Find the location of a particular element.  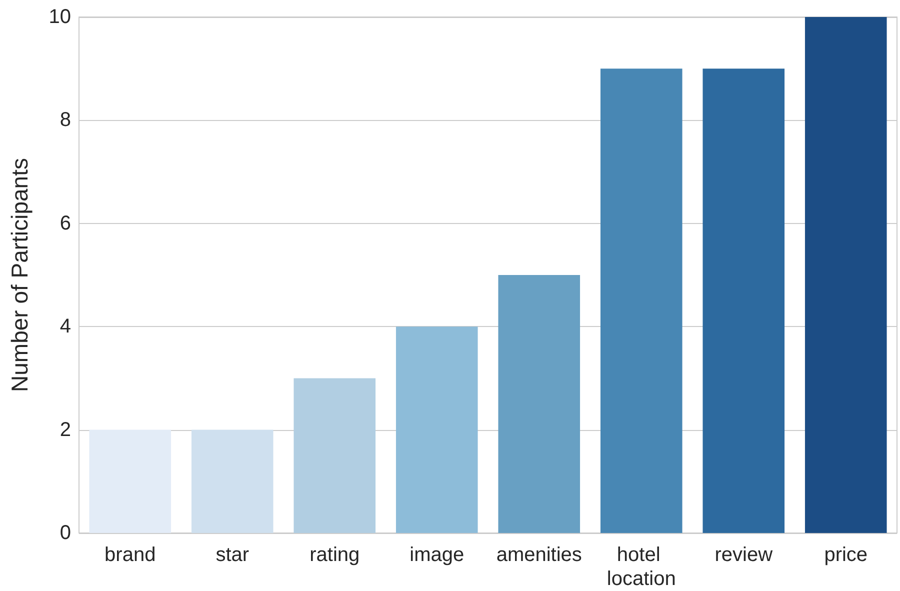

x-tick-label: hotel location is located at coordinates (641, 567).